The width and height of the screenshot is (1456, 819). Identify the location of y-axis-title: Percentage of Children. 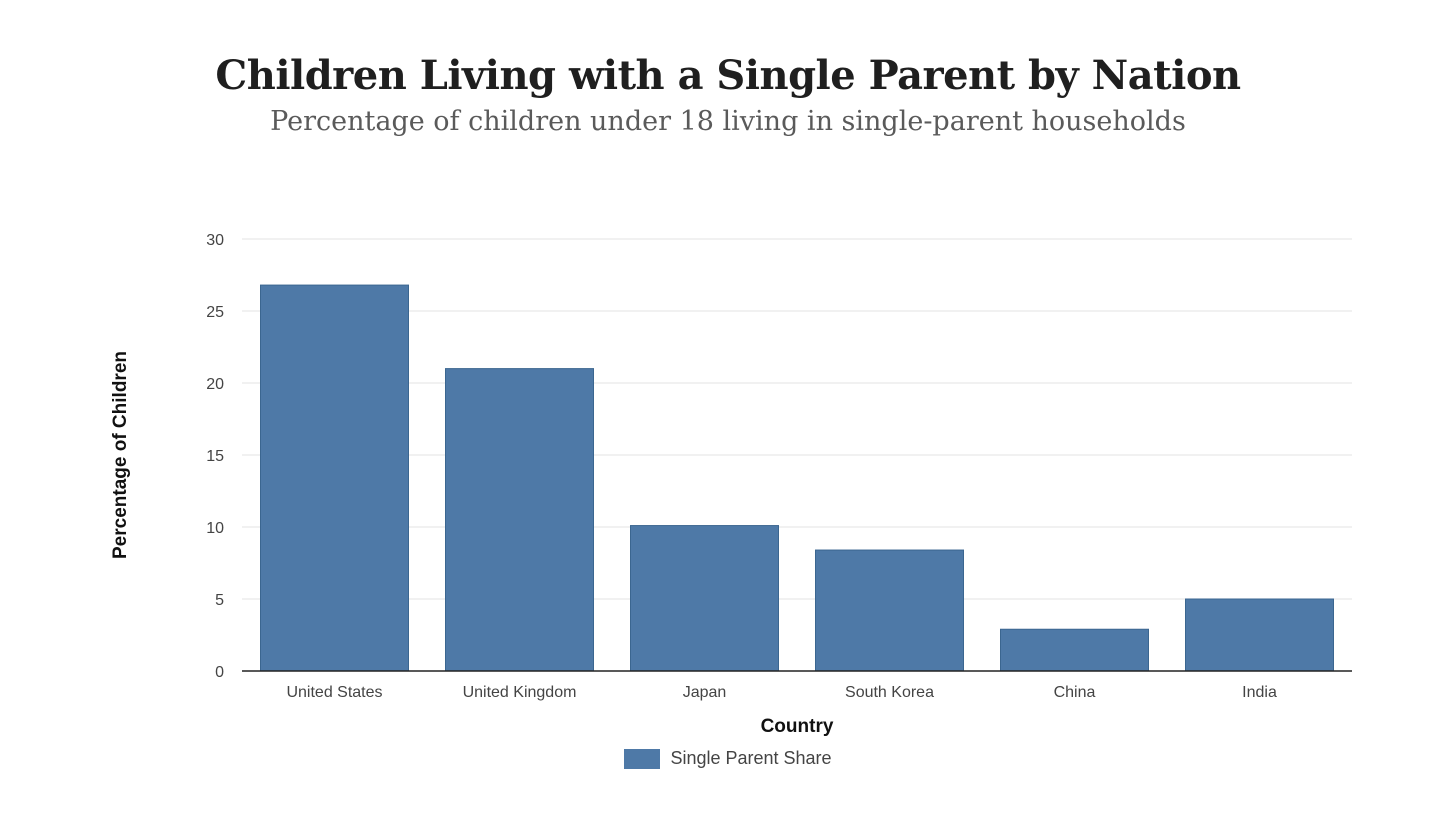
(120, 455).